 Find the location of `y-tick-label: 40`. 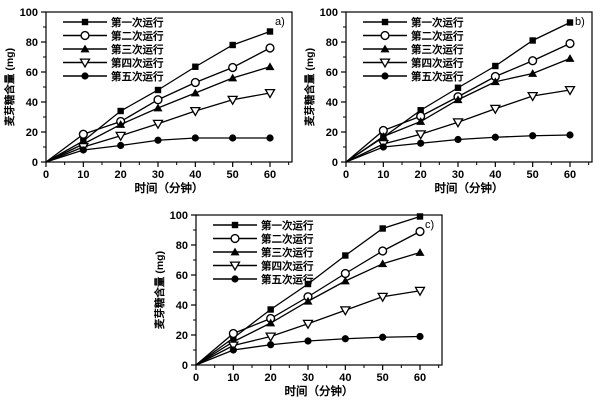

y-tick-label: 40 is located at coordinates (32, 103).